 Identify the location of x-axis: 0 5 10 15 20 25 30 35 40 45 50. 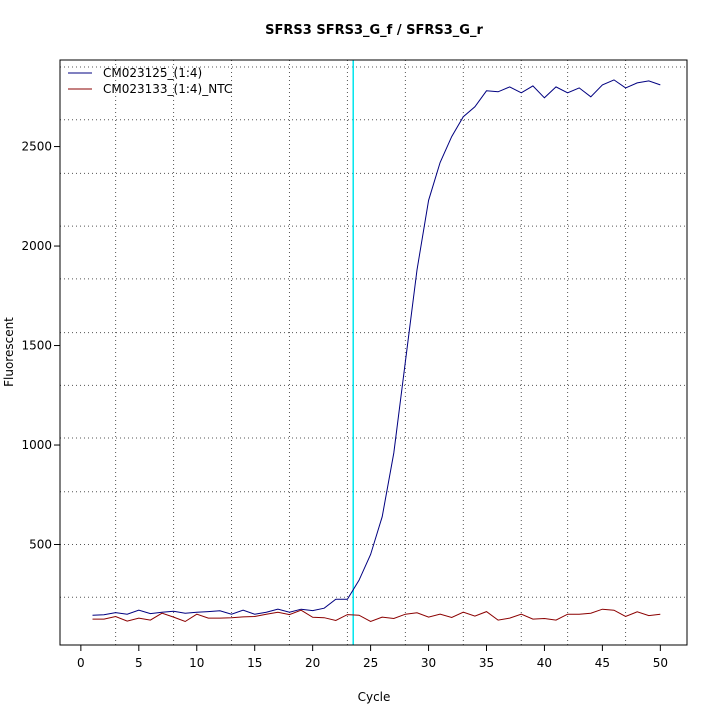
(372, 657).